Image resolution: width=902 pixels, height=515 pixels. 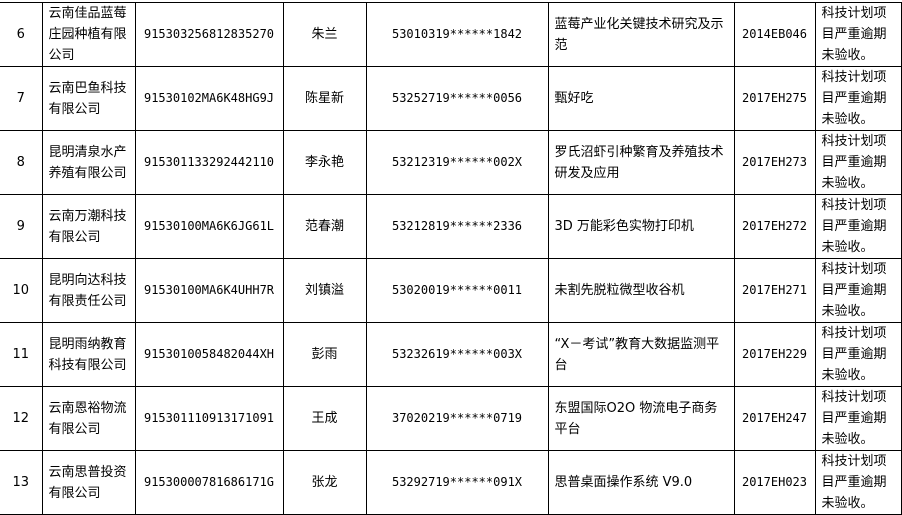 What do you see at coordinates (21, 290) in the screenshot?
I see `row-number-cell: 10` at bounding box center [21, 290].